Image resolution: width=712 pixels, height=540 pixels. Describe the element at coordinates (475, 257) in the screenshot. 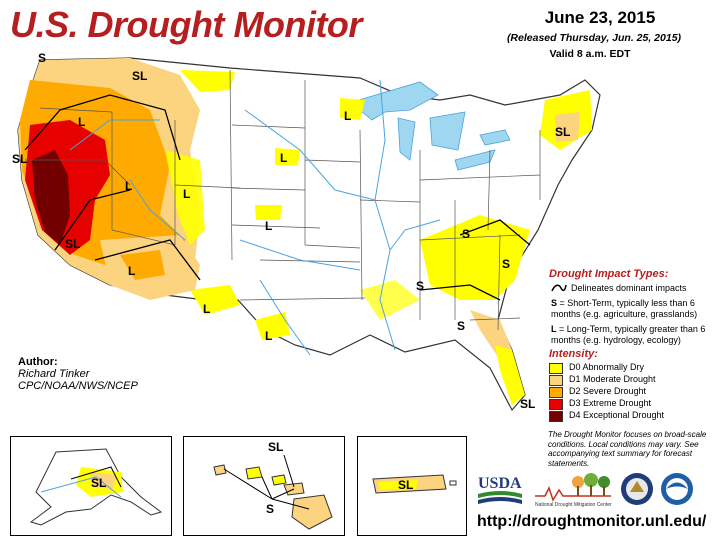

I see `drought-d0-southeast` at that location.